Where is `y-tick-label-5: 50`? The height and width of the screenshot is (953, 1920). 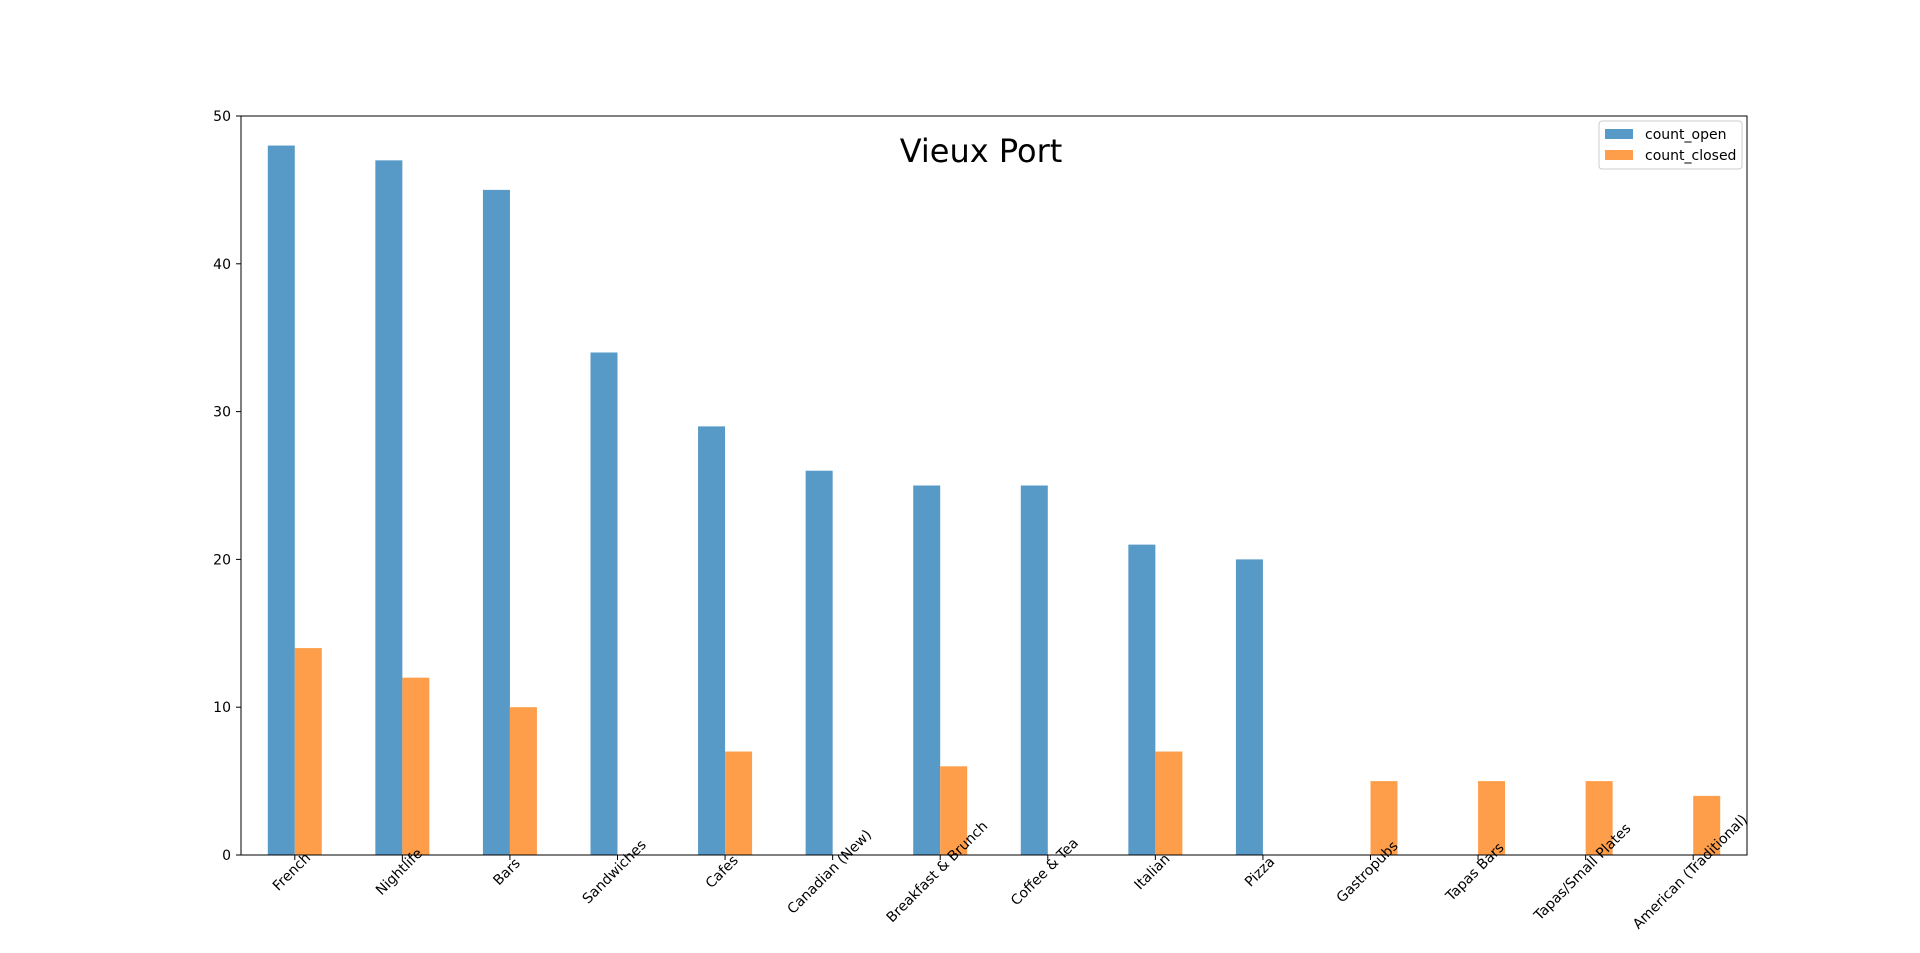 y-tick-label-5: 50 is located at coordinates (222, 117).